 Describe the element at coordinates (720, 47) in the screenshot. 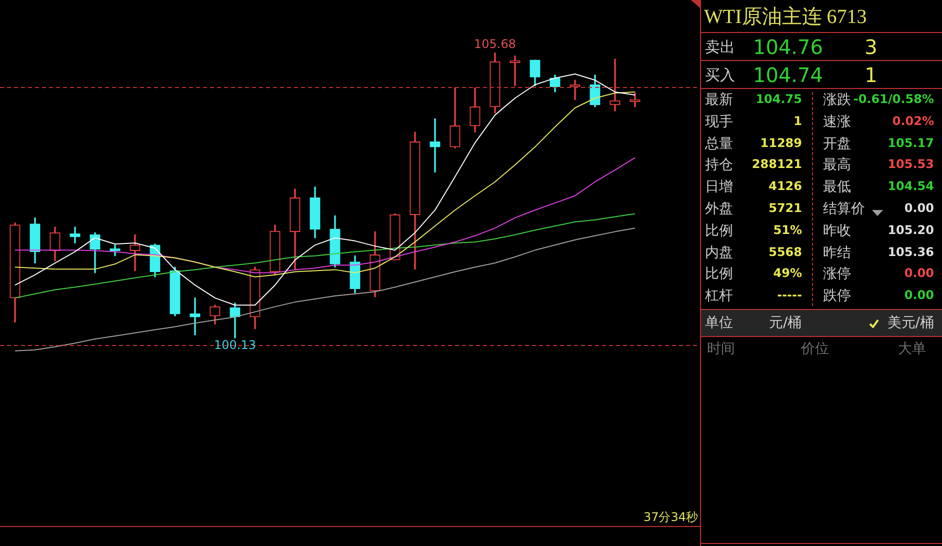

I see `text: 卖出` at that location.